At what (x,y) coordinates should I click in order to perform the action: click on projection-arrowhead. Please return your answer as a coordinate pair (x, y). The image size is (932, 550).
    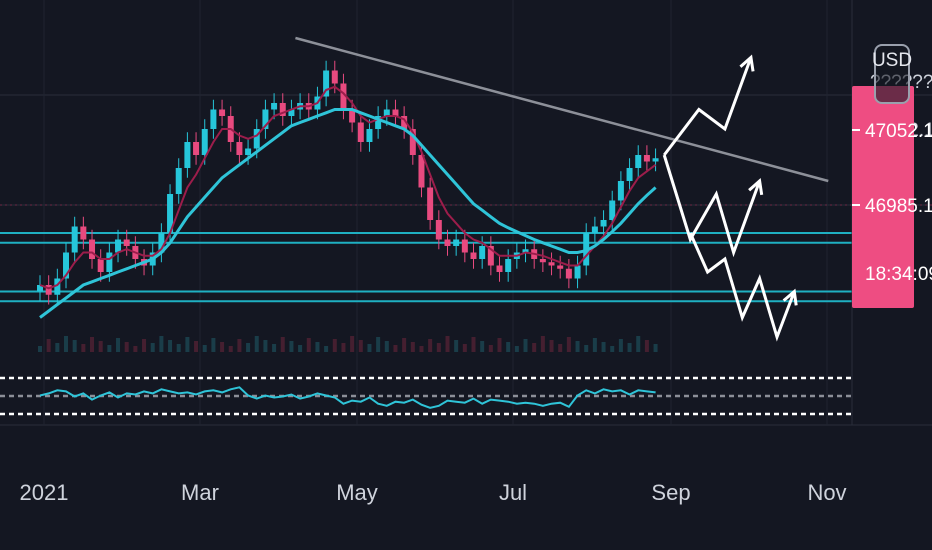
    Looking at the image, I should click on (790, 297).